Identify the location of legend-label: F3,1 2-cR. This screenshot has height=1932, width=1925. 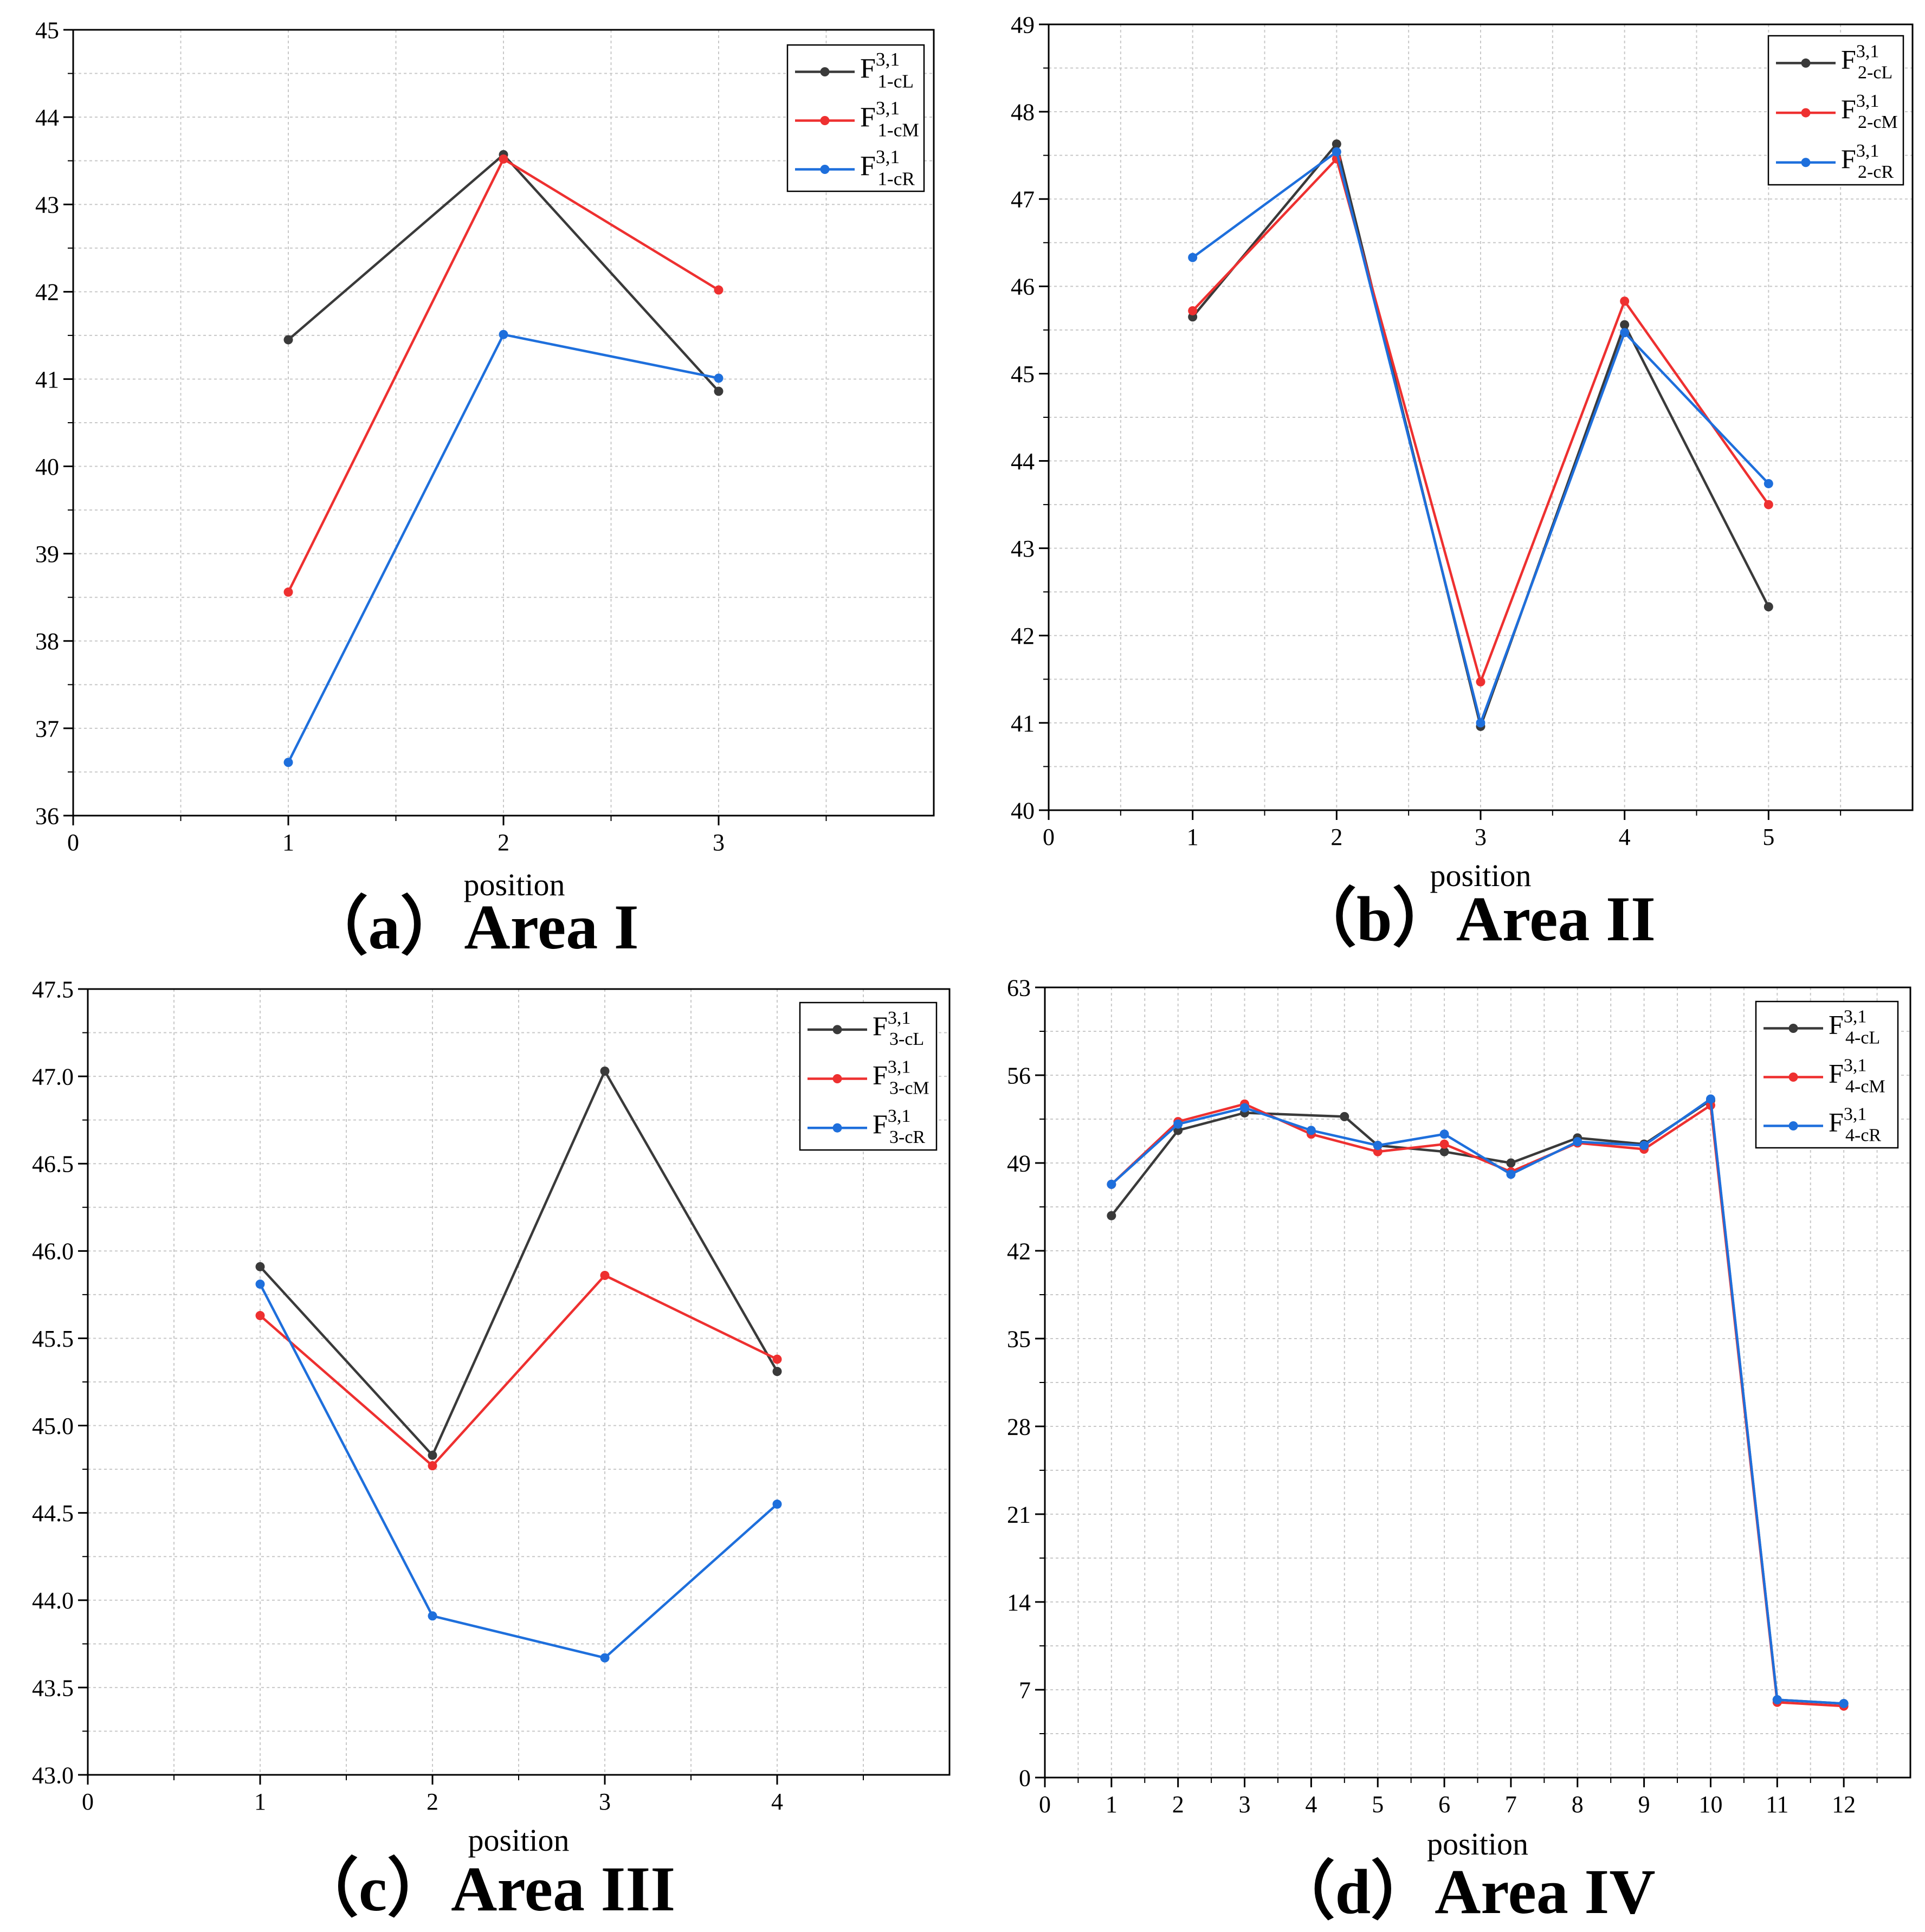
(1867, 162).